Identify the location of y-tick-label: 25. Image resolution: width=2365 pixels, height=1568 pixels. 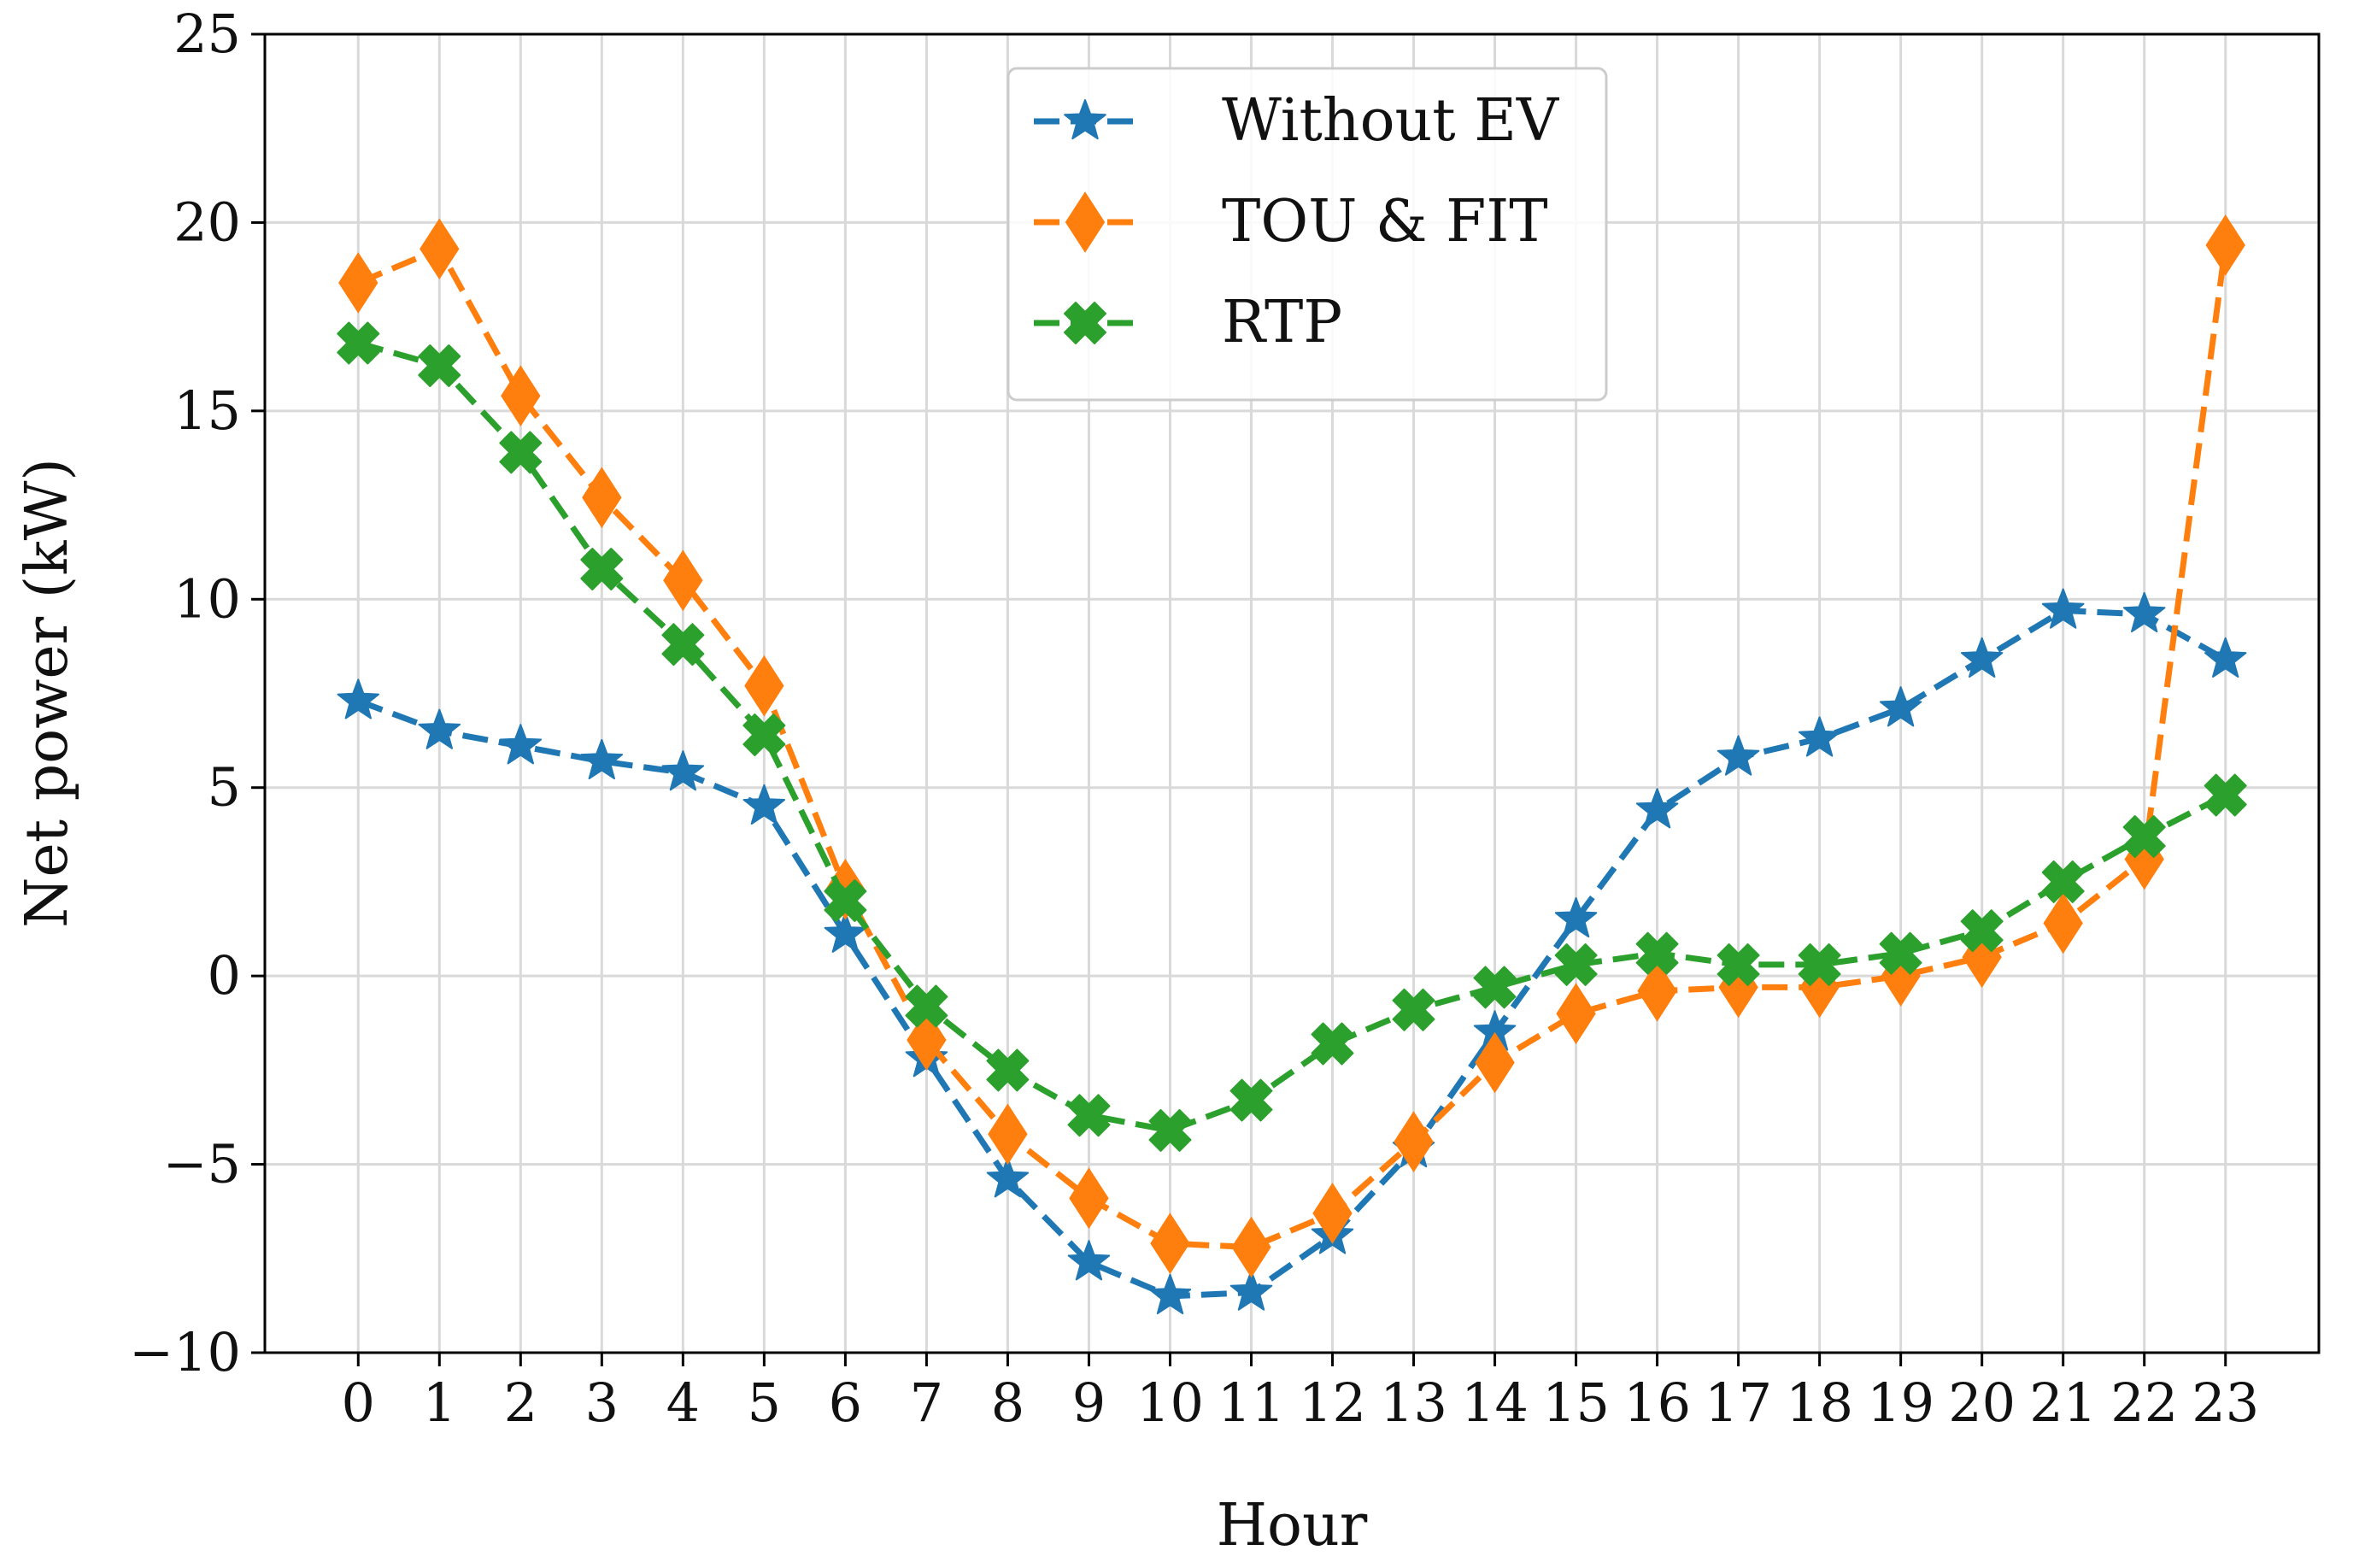
(207, 34).